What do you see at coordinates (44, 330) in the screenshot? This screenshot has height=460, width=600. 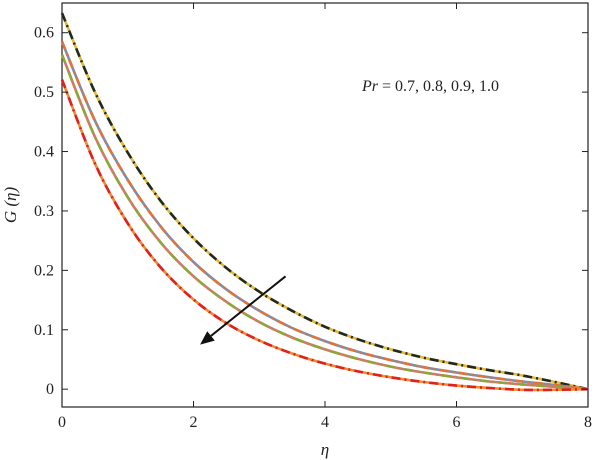 I see `y-tick-label: 0.1` at bounding box center [44, 330].